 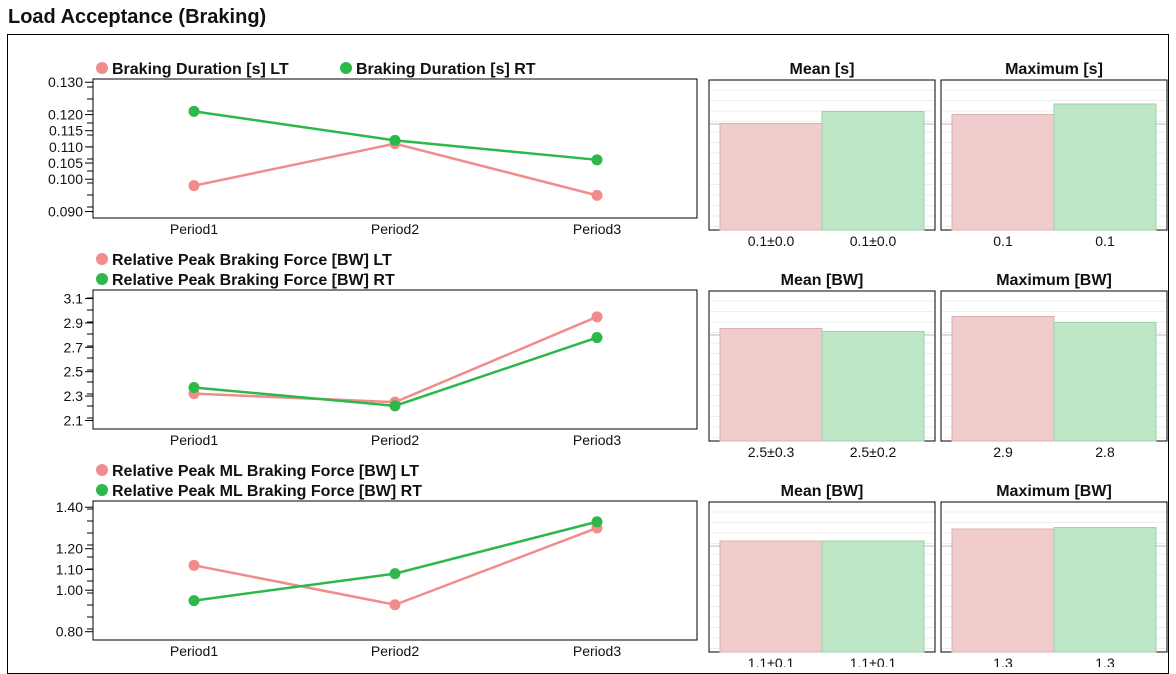 What do you see at coordinates (74, 372) in the screenshot?
I see `y-tick-label: 2.5` at bounding box center [74, 372].